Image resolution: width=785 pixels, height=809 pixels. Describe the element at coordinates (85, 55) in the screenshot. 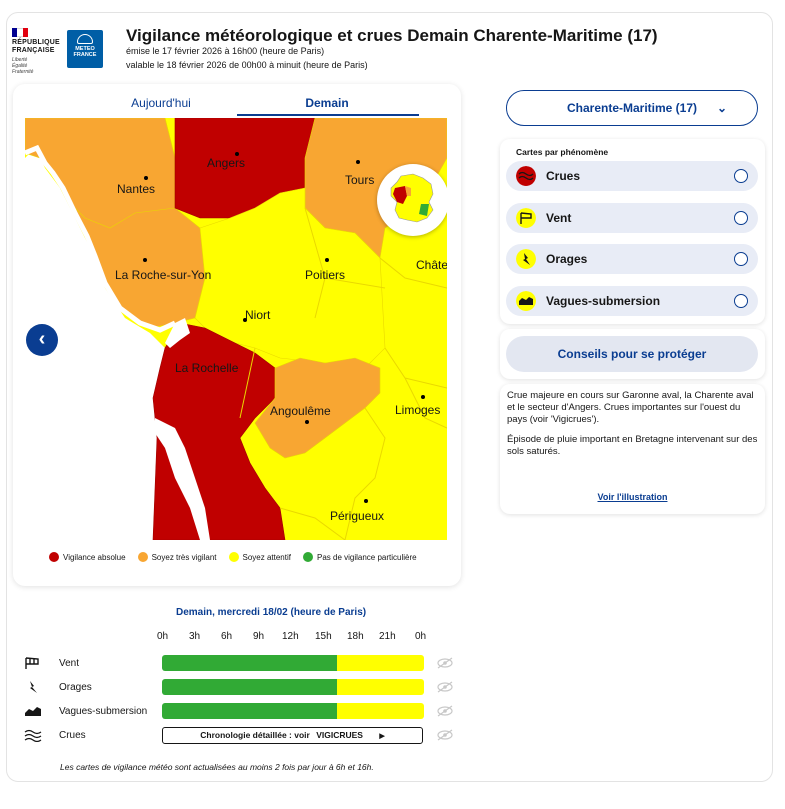

I see `meteo-logo-line-2: FRANCE` at that location.